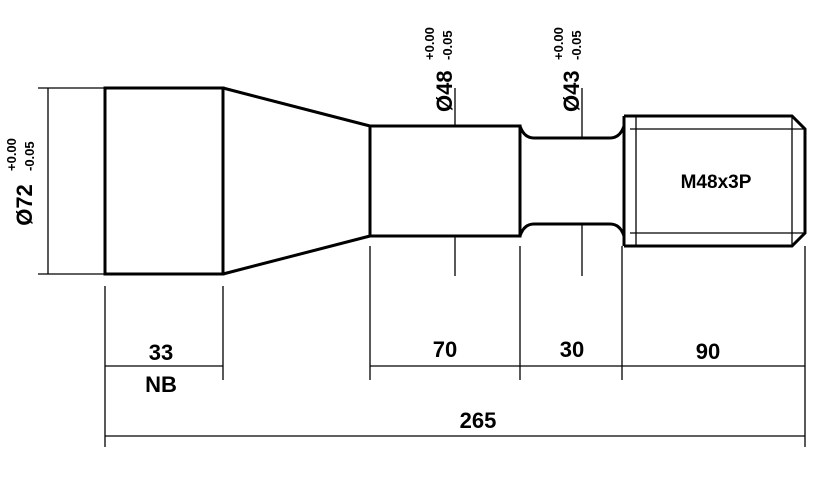 This screenshot has width=830, height=479. I want to click on diameter-48-label: Ø48, so click(444, 91).